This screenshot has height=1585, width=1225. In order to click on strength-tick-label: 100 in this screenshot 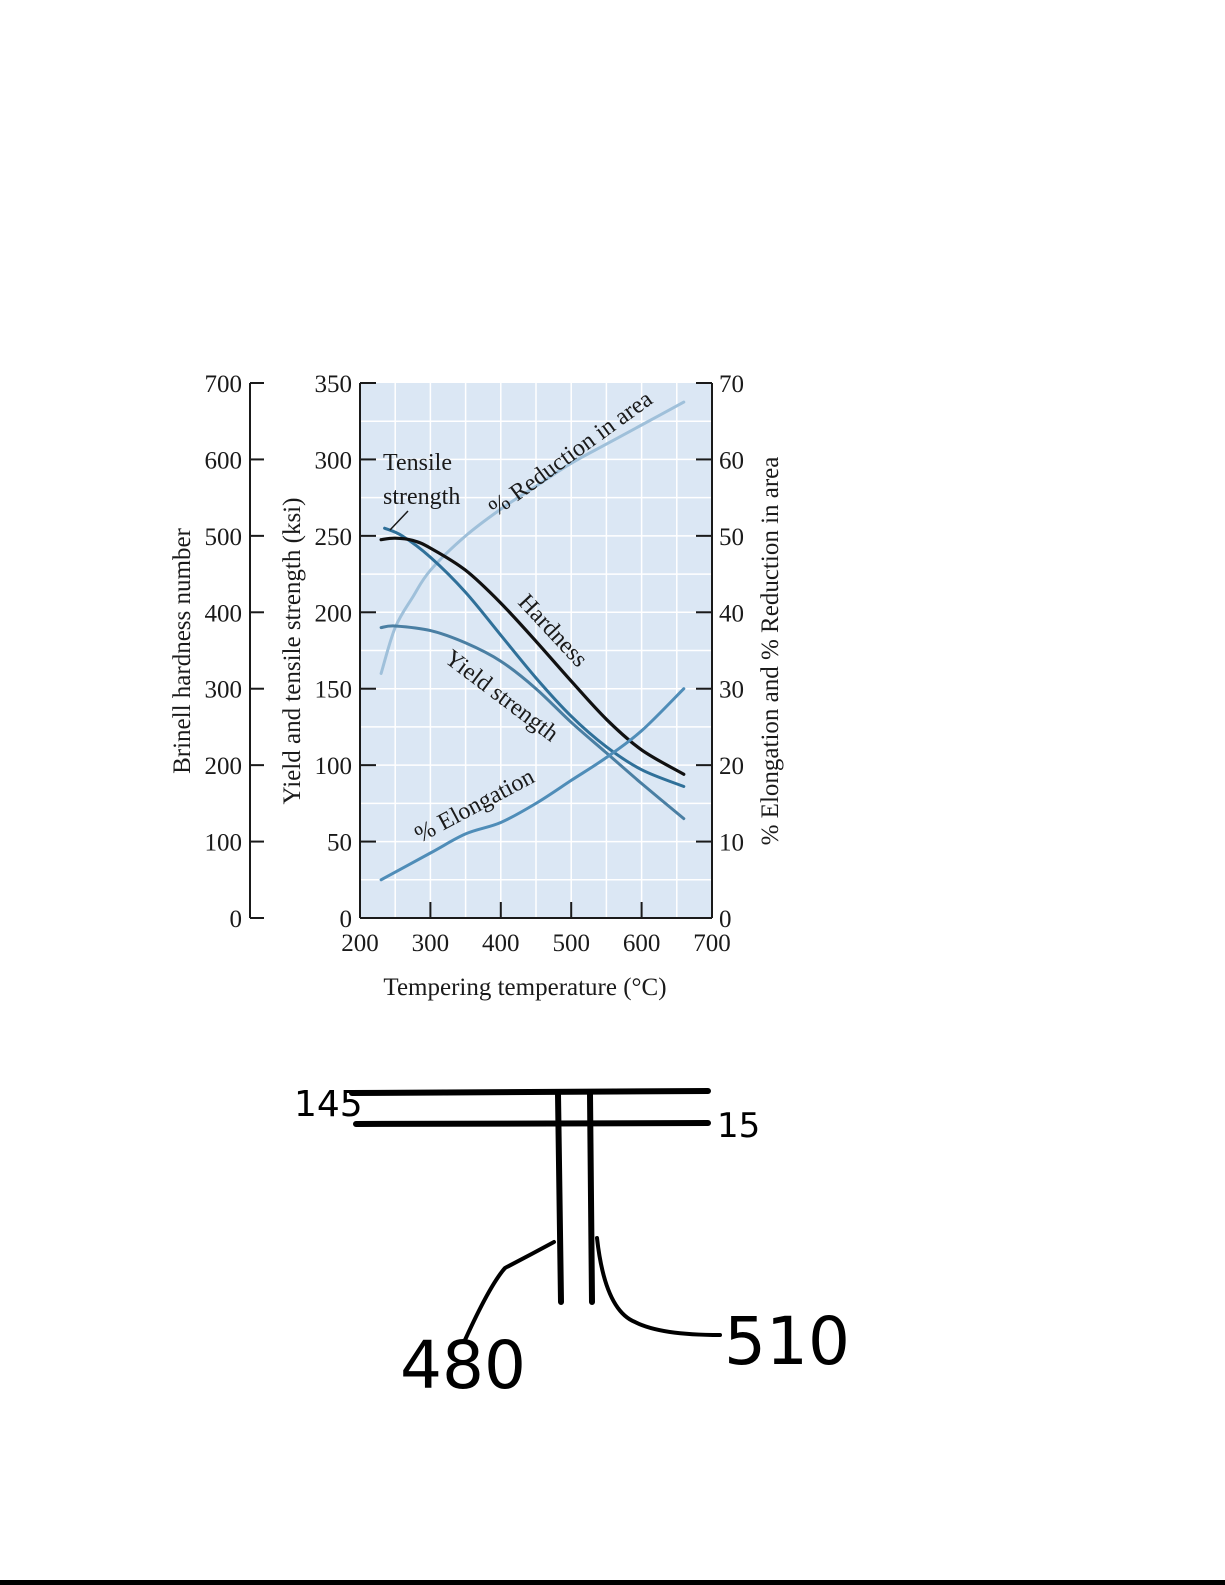, I will do `click(334, 766)`.